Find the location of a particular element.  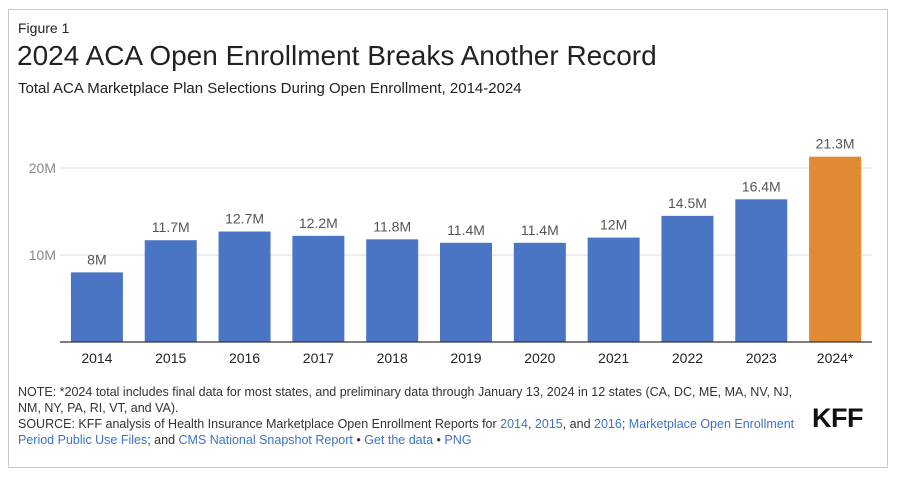

data-label: 11.7M is located at coordinates (171, 227).